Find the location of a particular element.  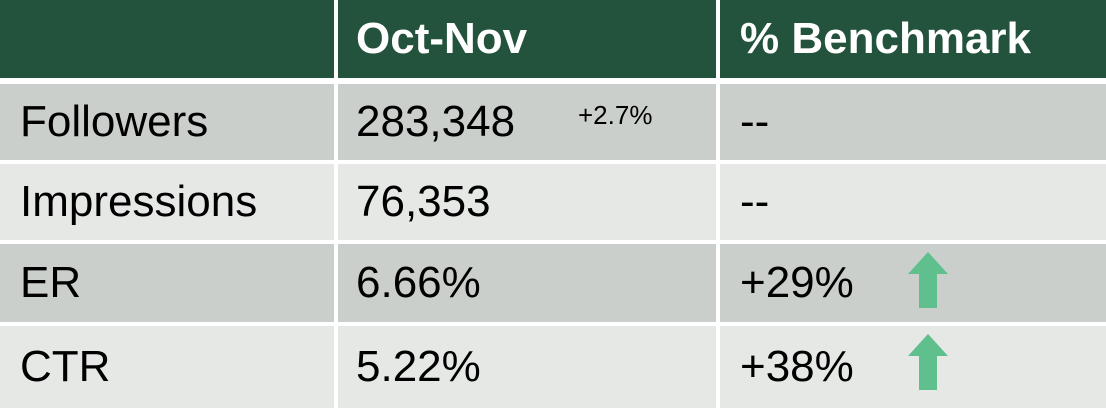

metric-value: 5.22% is located at coordinates (527, 367).